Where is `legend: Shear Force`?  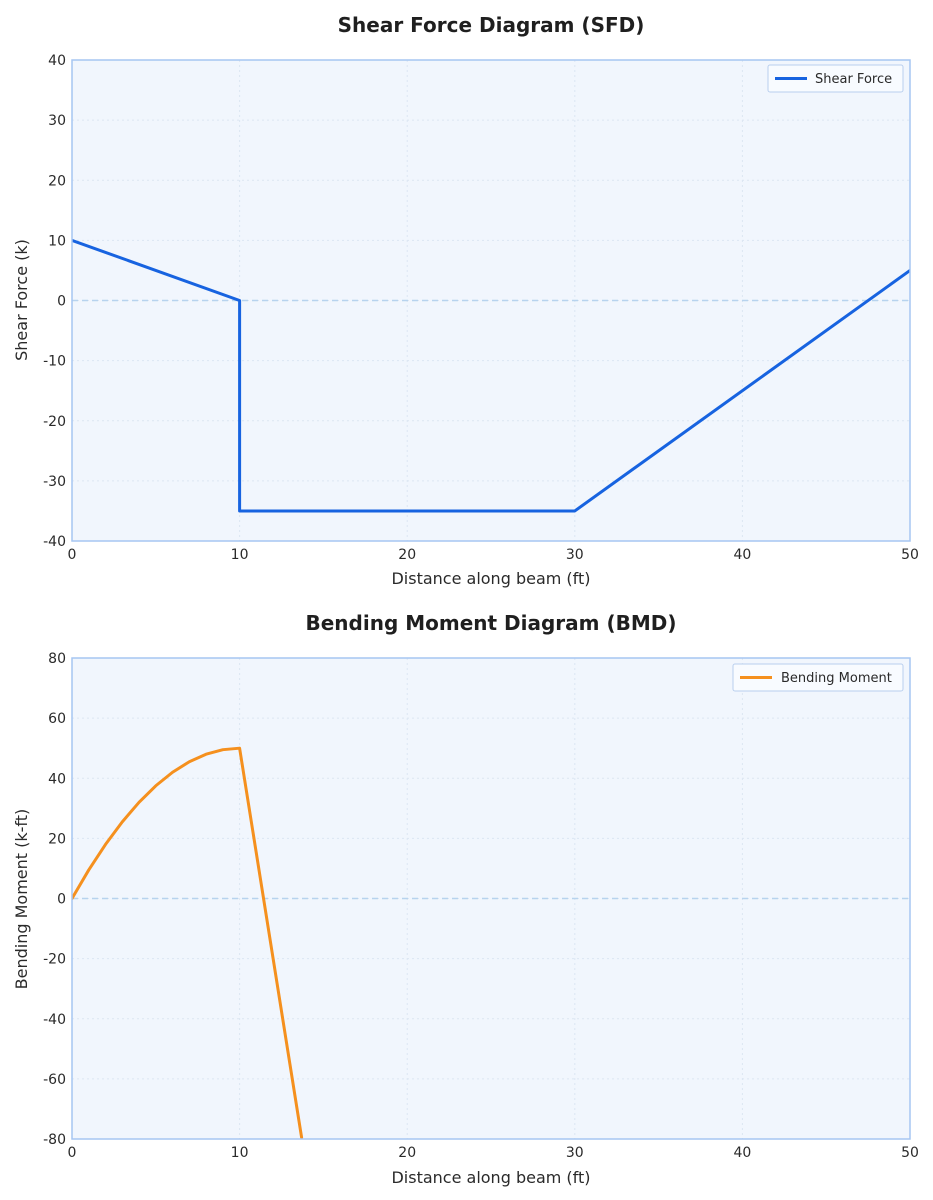 legend: Shear Force is located at coordinates (835, 78).